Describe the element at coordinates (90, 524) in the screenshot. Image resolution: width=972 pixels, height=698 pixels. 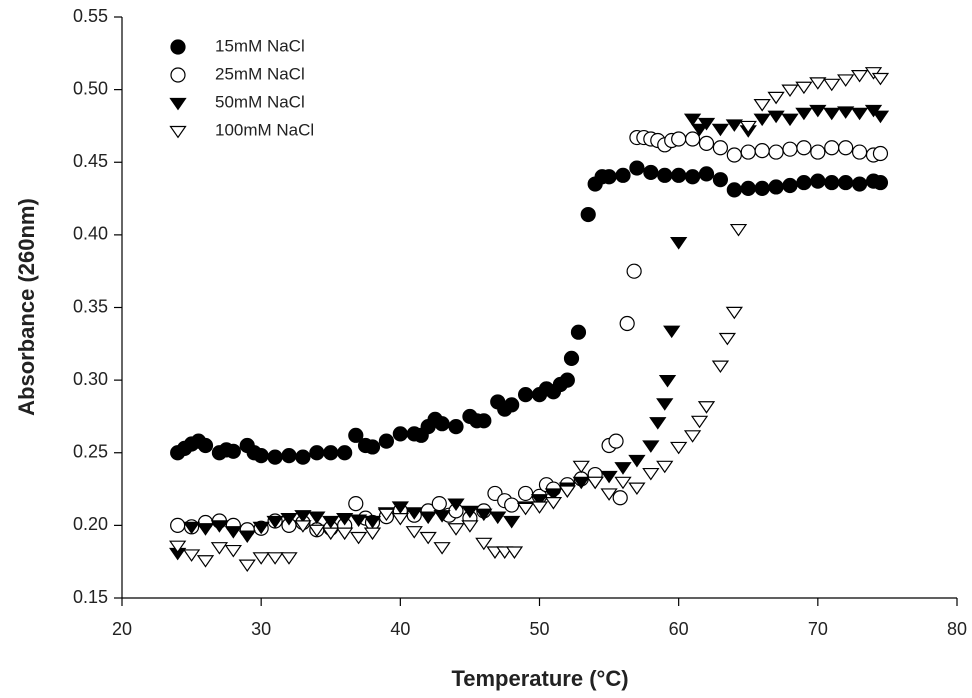
I see `y-tick-label: 0.20` at that location.